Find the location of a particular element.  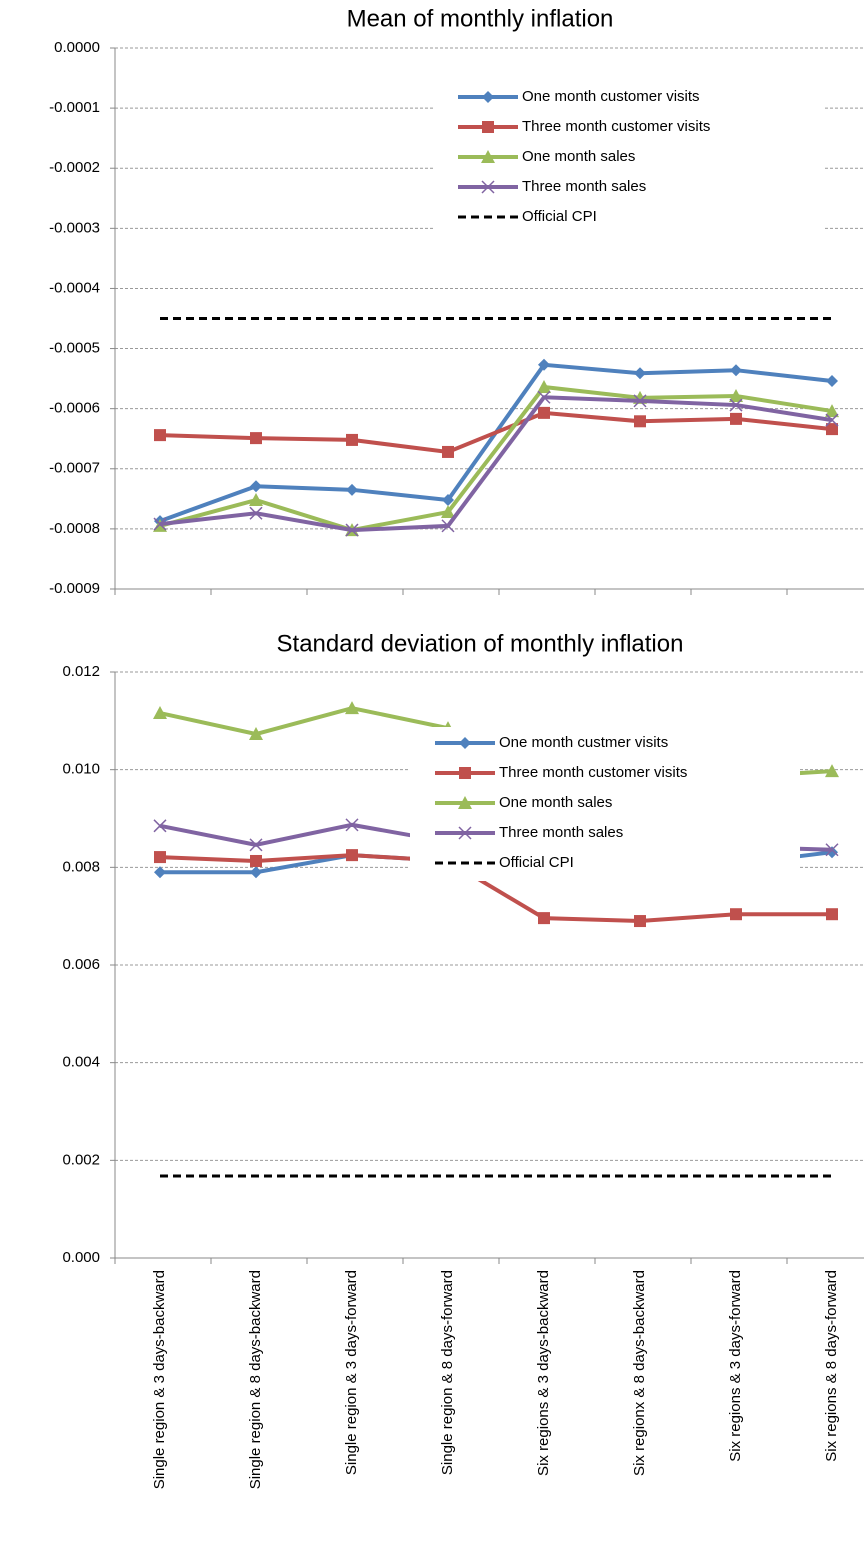

y-tick-label: 0.004 is located at coordinates (81, 1062).